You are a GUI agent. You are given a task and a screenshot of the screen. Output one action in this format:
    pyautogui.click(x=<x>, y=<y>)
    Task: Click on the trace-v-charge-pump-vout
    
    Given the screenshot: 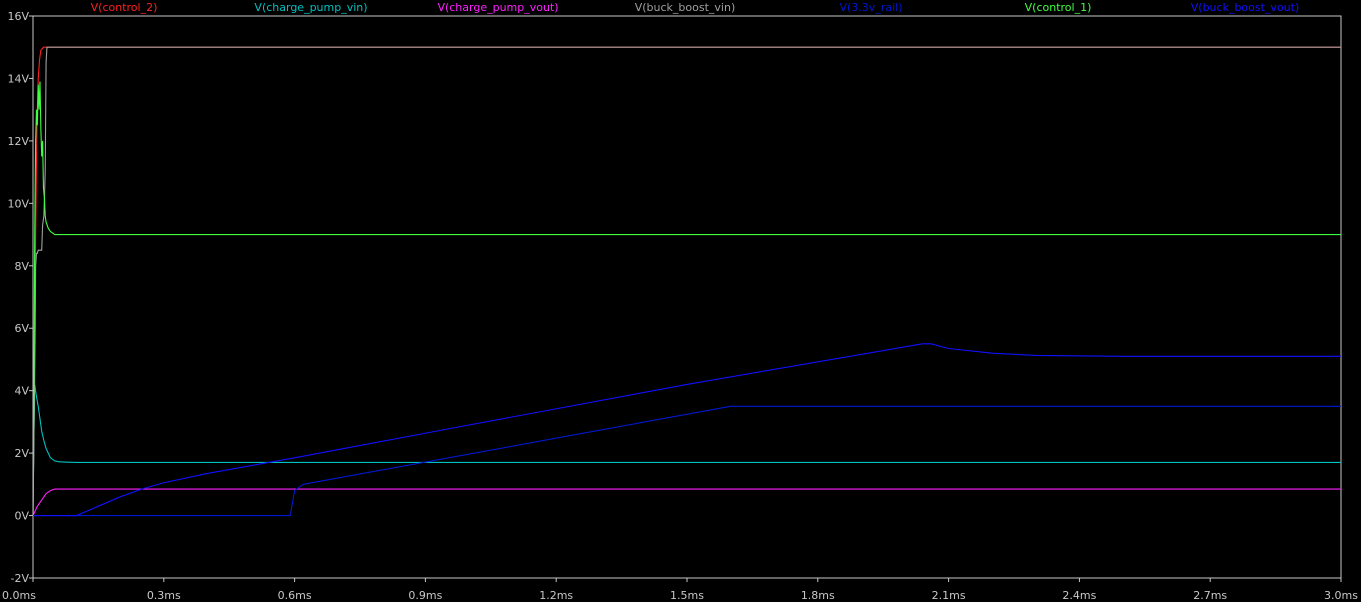 What is the action you would take?
    pyautogui.click(x=687, y=502)
    